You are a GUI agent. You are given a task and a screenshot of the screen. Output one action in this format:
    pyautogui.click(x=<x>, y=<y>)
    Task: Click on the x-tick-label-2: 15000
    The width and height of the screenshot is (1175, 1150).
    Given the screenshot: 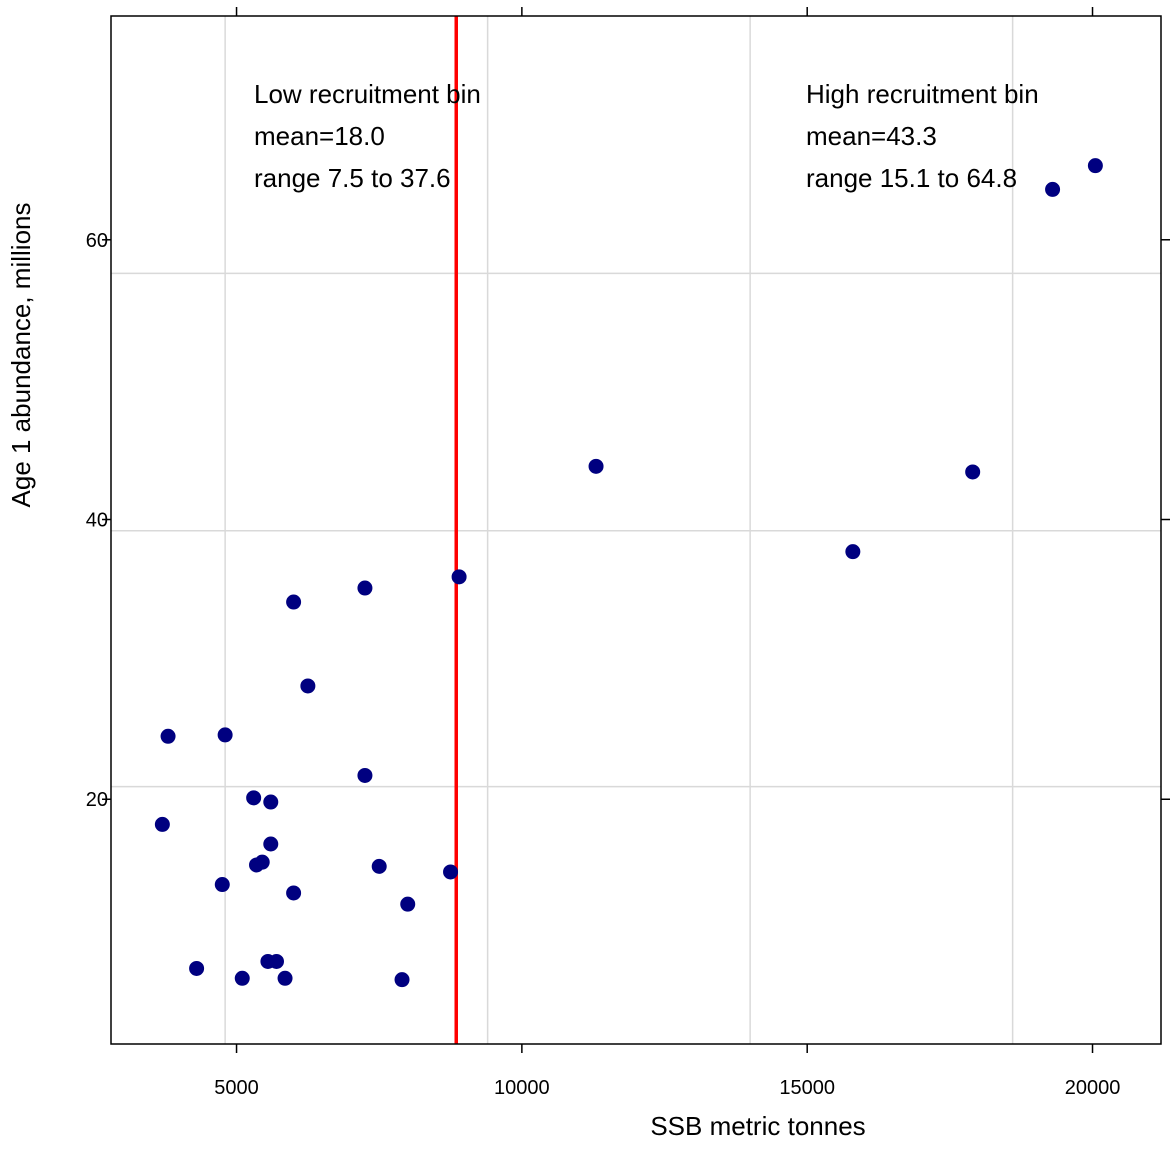 What is the action you would take?
    pyautogui.click(x=807, y=1088)
    